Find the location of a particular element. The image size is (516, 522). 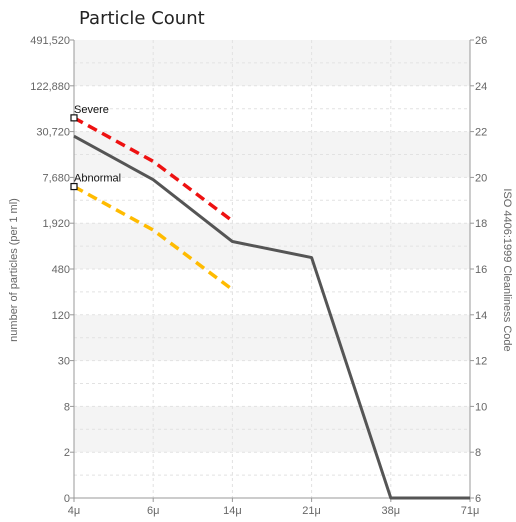

y2-tick-label: 14 is located at coordinates (481, 316).